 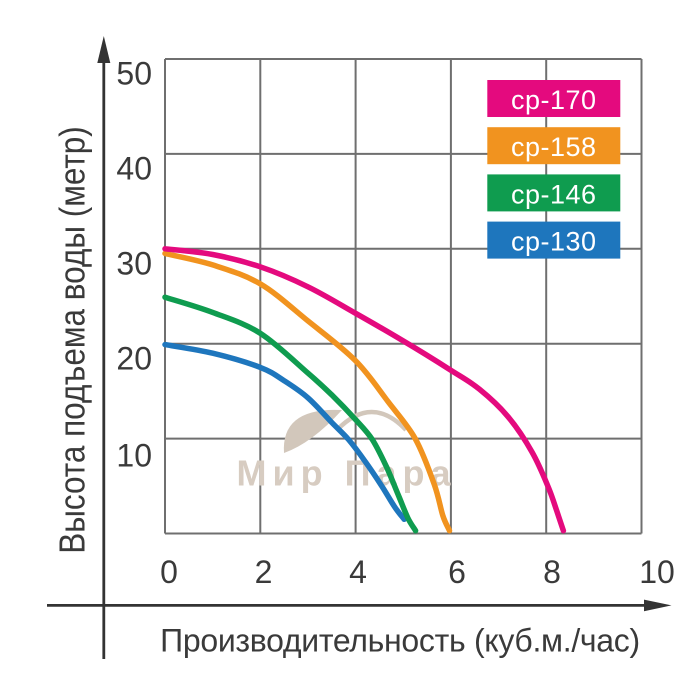 I want to click on svg-text:Производительность (куб.м./час: Производительность (куб.м./час), so click(x=400, y=641).